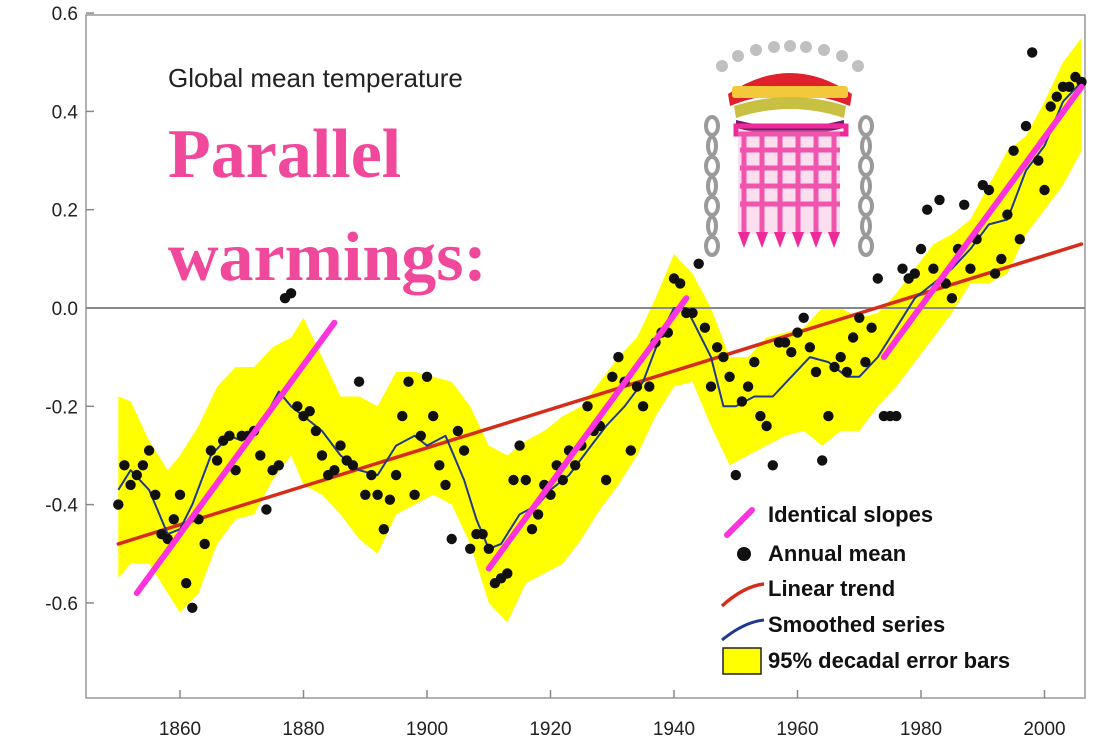 The image size is (1098, 740). Describe the element at coordinates (789, 148) in the screenshot. I see `portcullis-emblem` at that location.